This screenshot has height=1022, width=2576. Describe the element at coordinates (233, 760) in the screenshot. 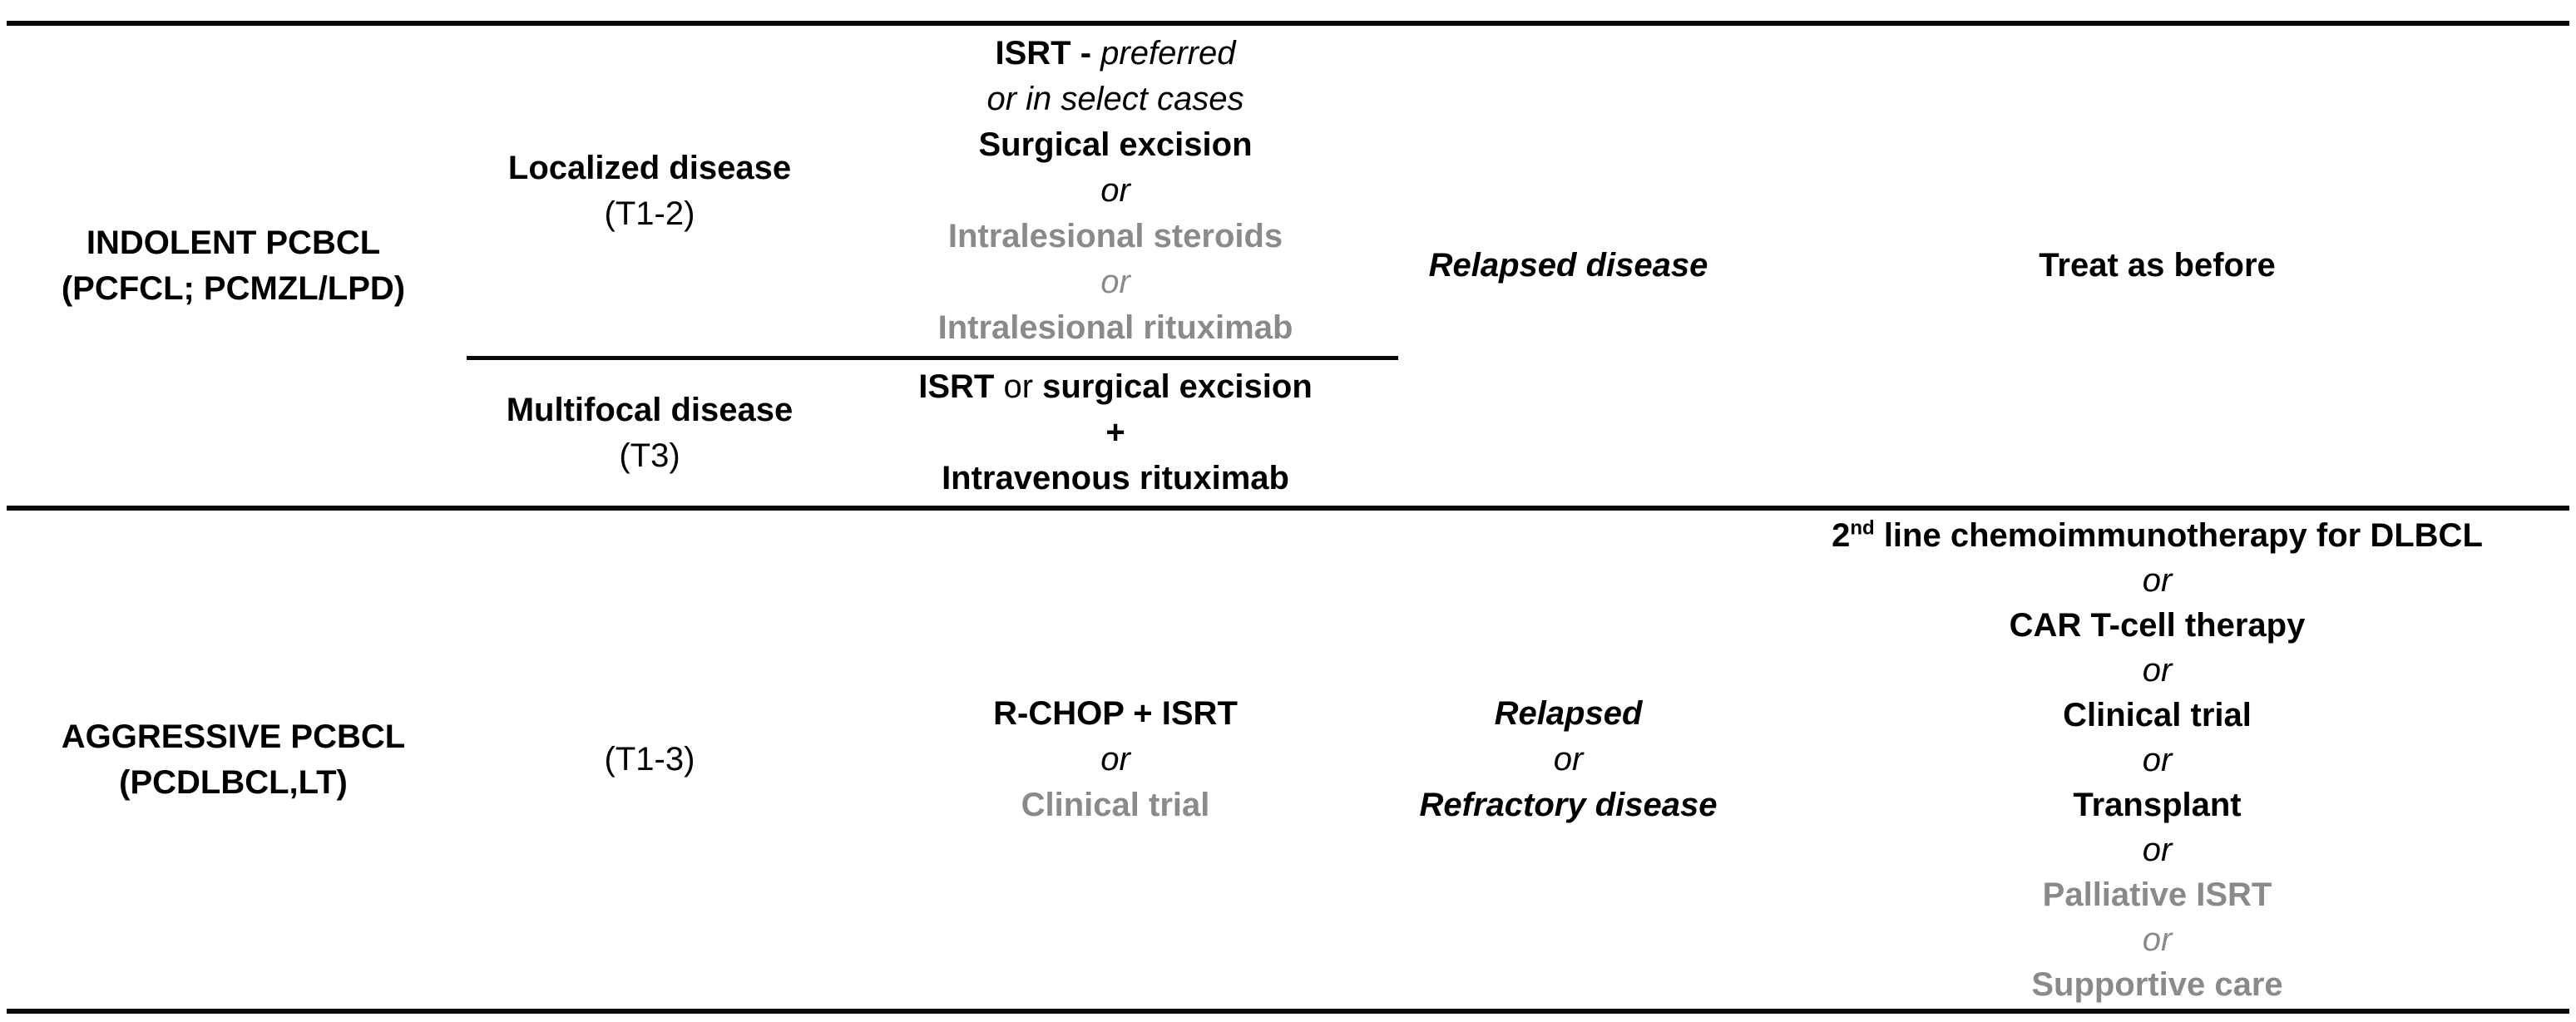

I see `aggressive-type-cell: AGGRESSIVE PCBCL (PCDLBCL,LT)` at that location.